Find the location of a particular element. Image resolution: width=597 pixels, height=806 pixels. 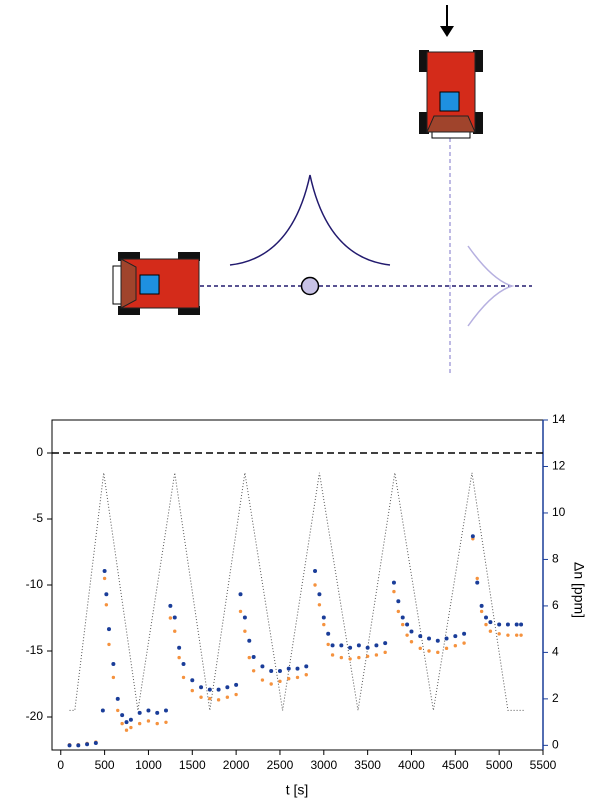

y2-tick-label: 6 is located at coordinates (555, 605).